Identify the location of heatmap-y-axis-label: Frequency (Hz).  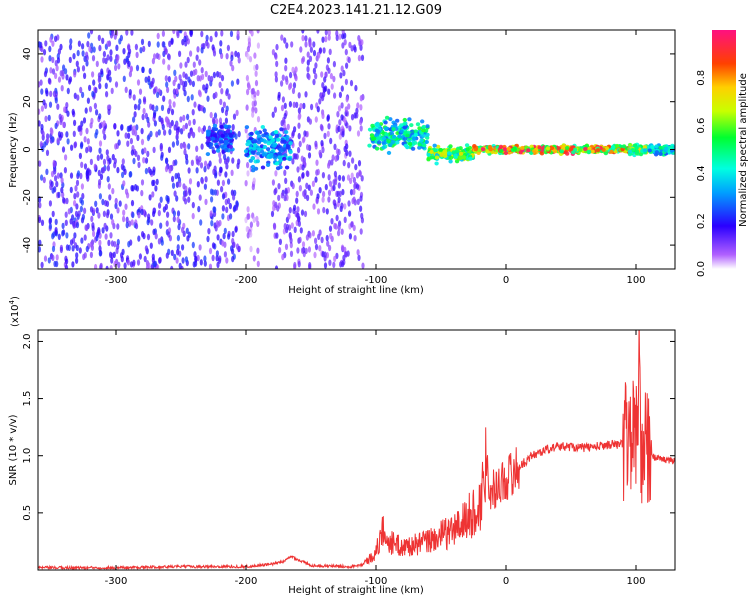
(13, 150).